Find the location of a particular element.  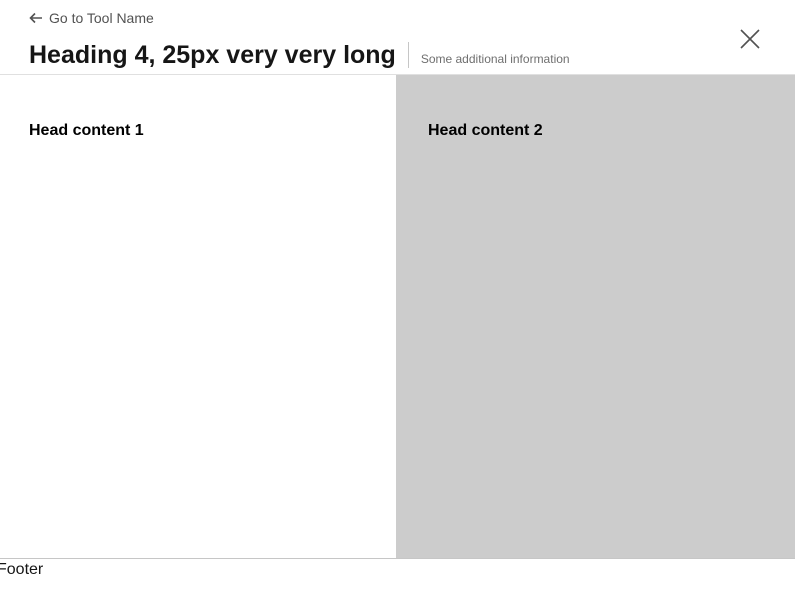

additional-info: Some additional information is located at coordinates (495, 59).